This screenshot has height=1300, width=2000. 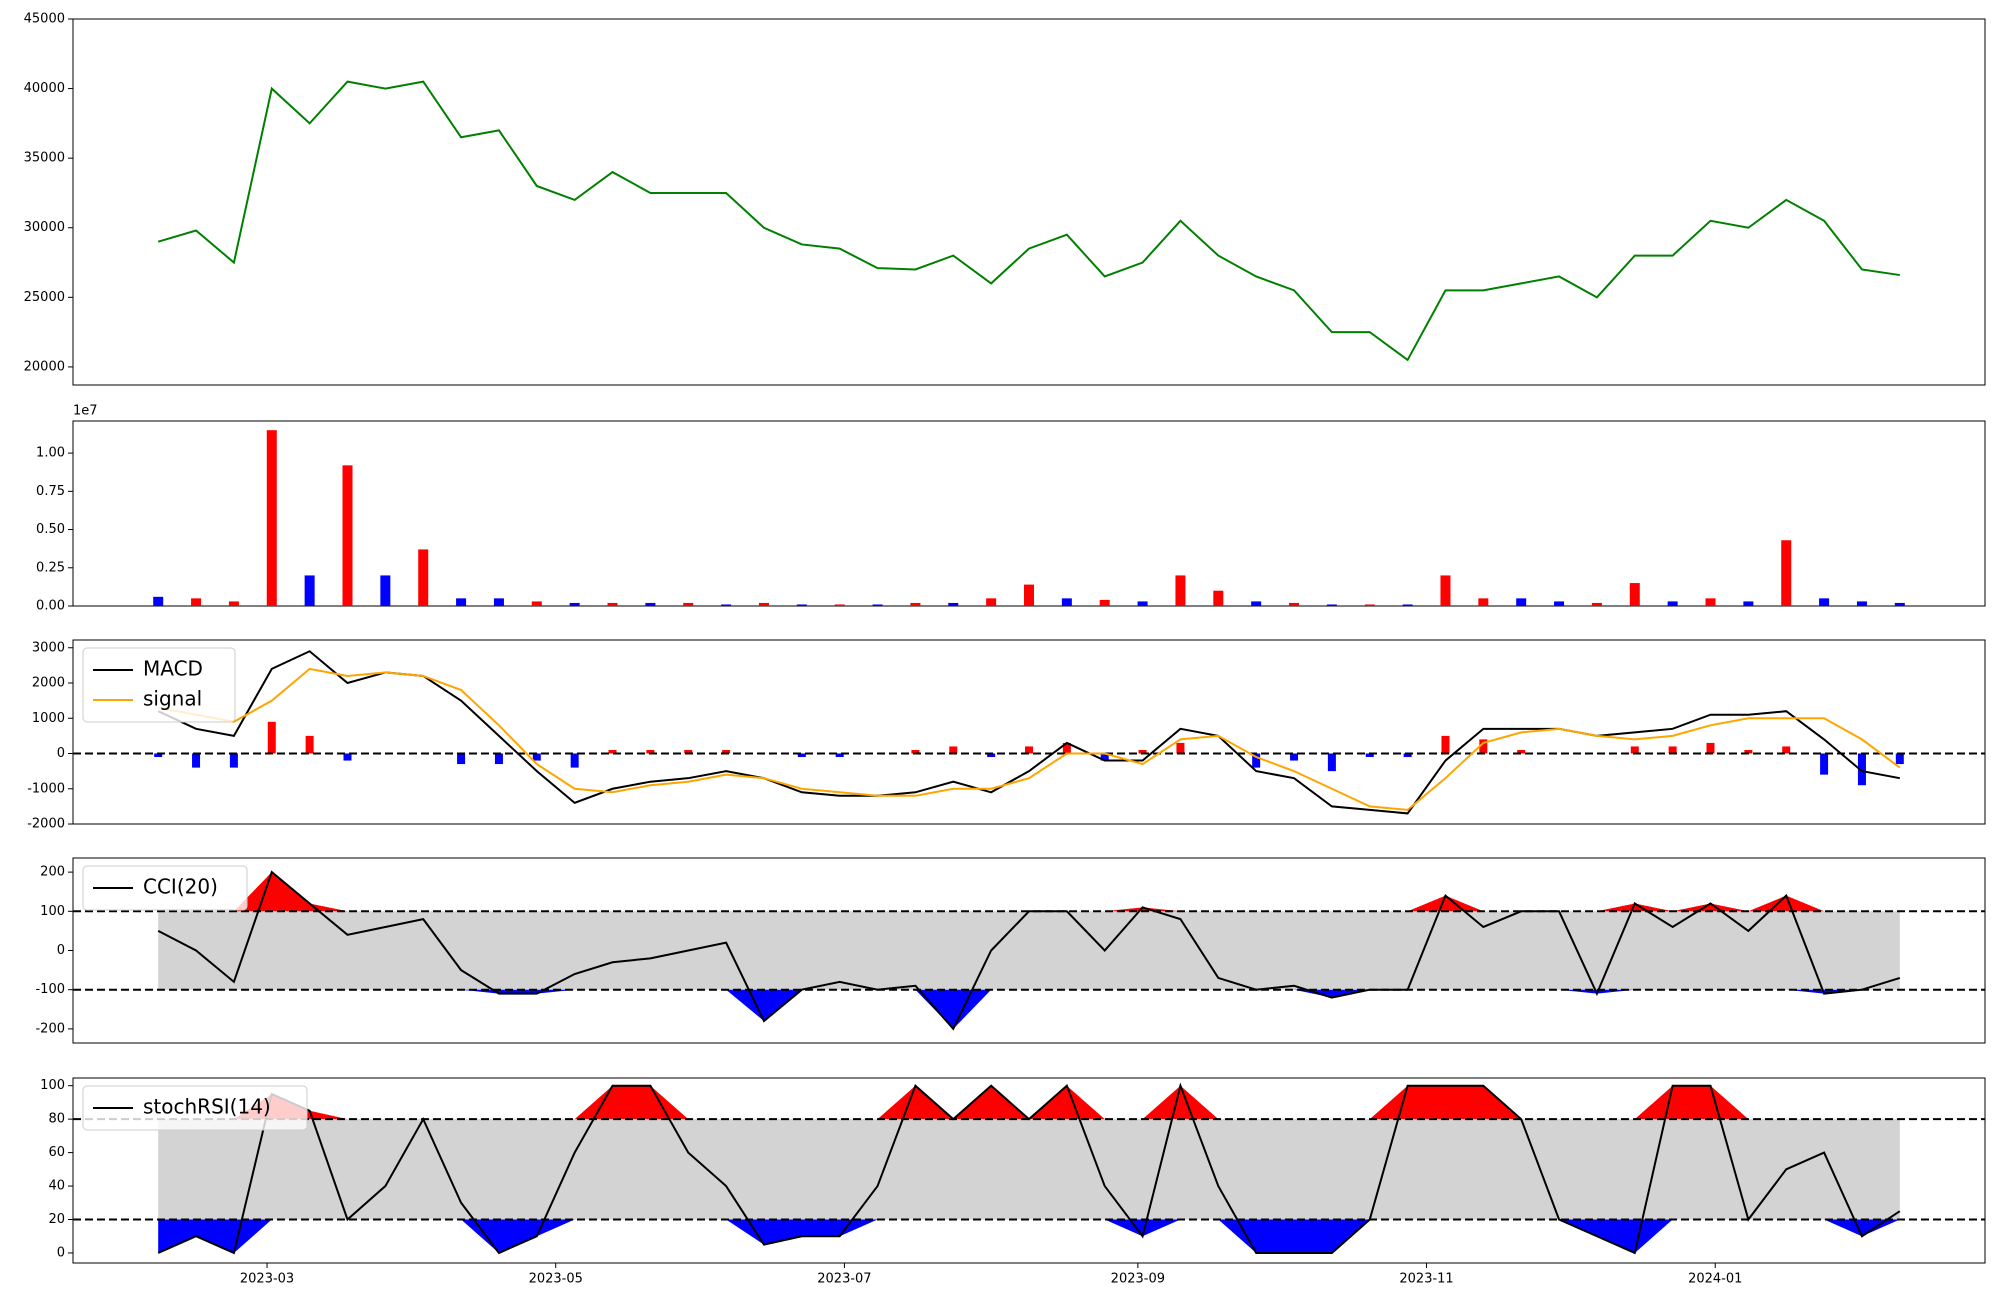 What do you see at coordinates (52, 872) in the screenshot?
I see `y-tick-label: 200` at bounding box center [52, 872].